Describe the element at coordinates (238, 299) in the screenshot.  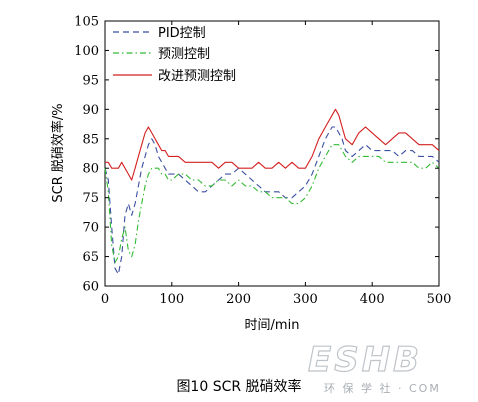
I see `x-tick-label: 200` at that location.